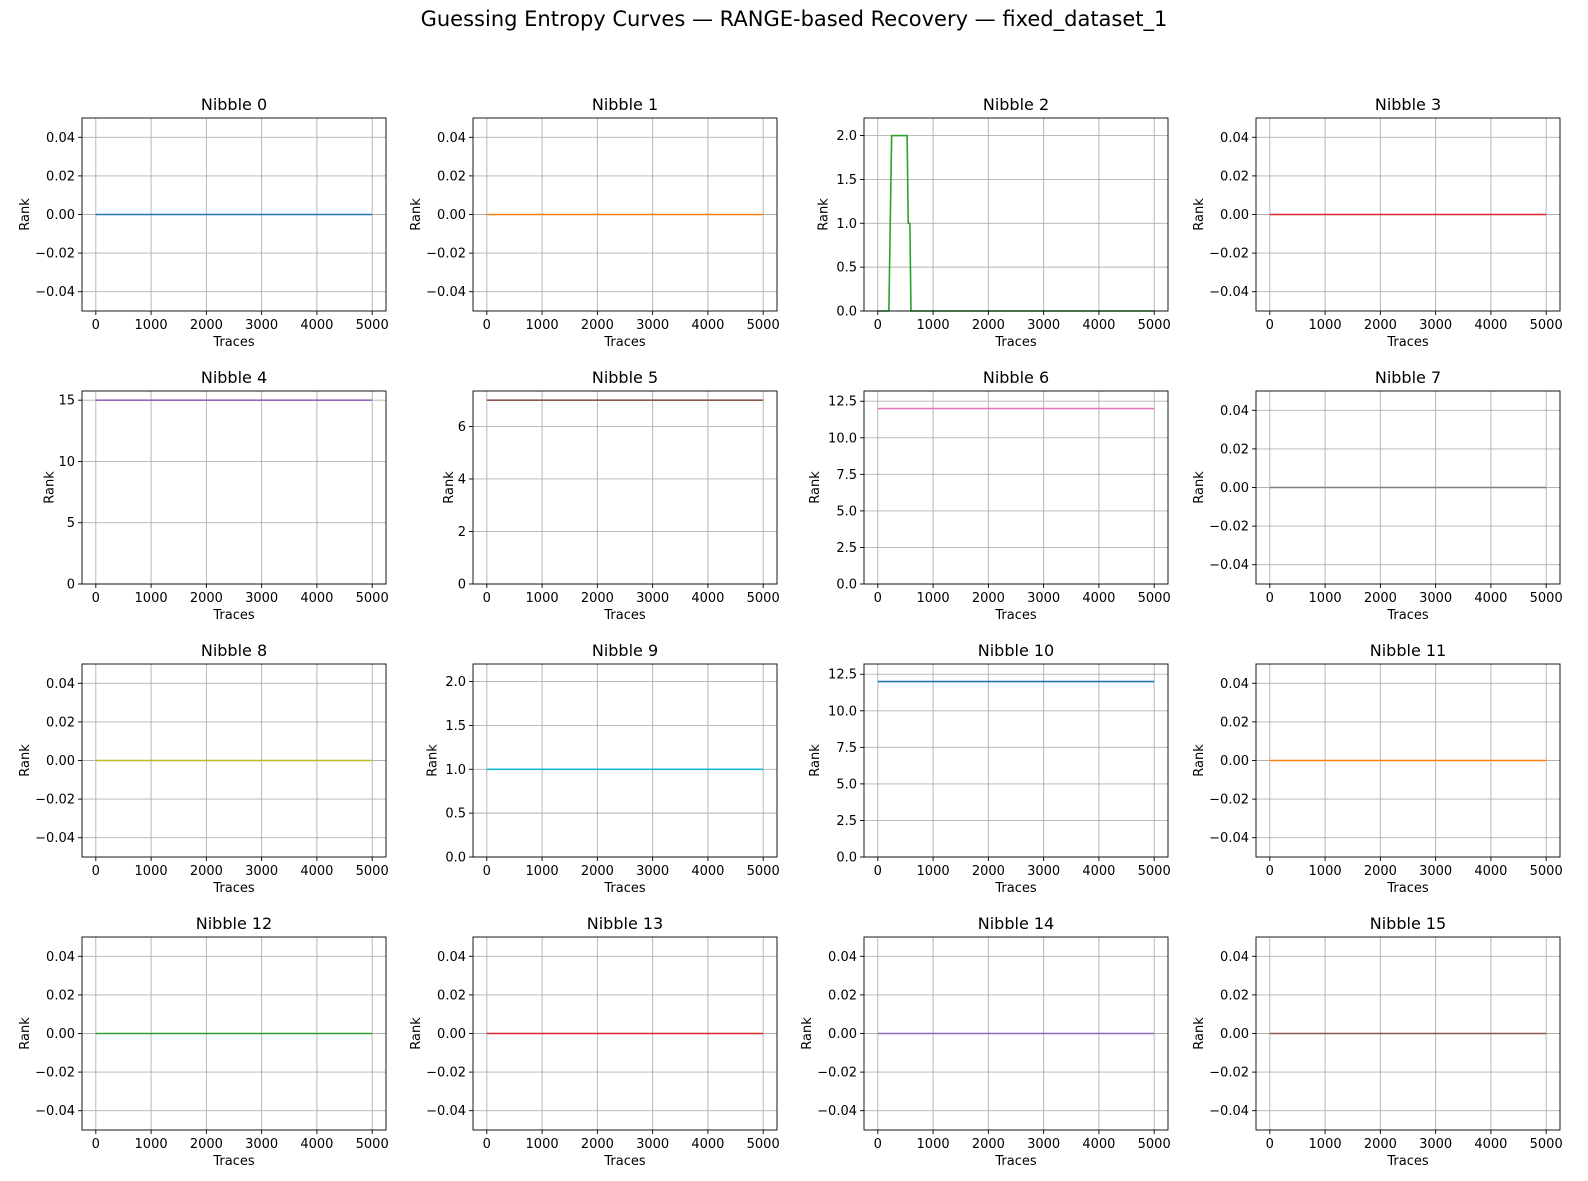 This screenshot has width=1588, height=1181. What do you see at coordinates (234, 104) in the screenshot?
I see `subplot-title: Nibble 0` at bounding box center [234, 104].